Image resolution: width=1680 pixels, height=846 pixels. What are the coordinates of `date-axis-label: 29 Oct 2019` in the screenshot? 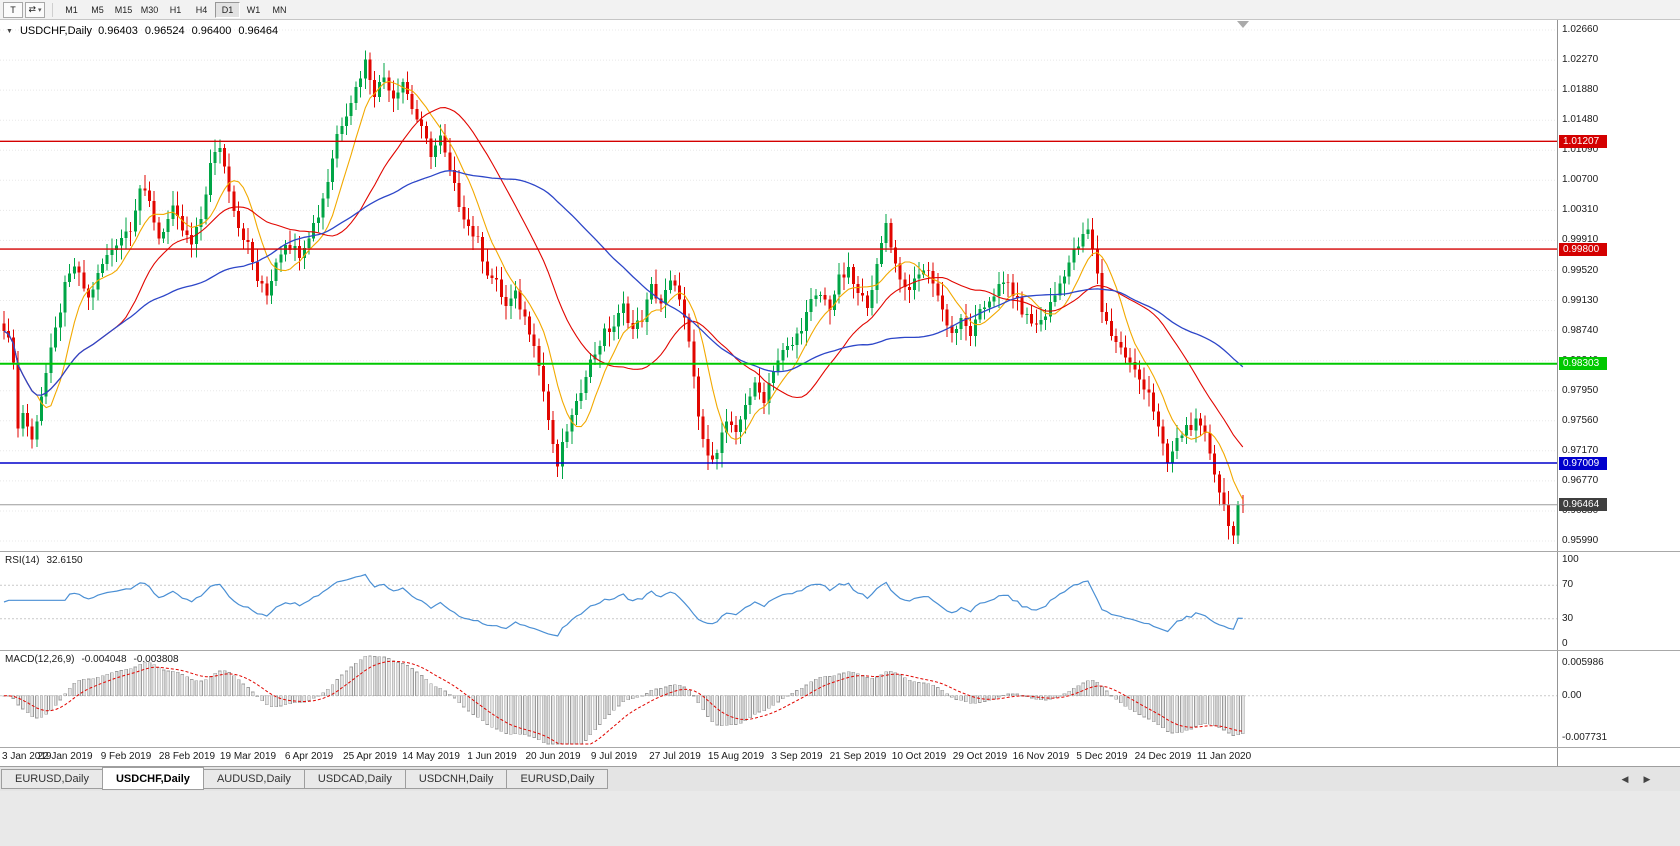 It's located at (980, 756).